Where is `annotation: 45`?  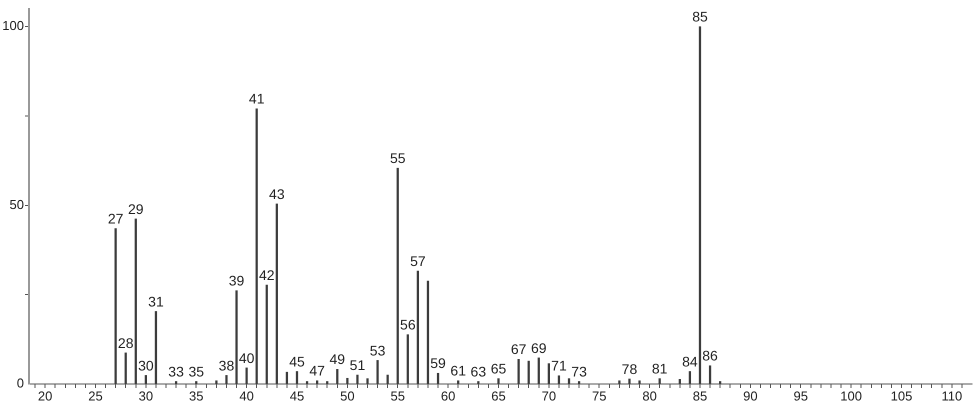
annotation: 45 is located at coordinates (297, 361).